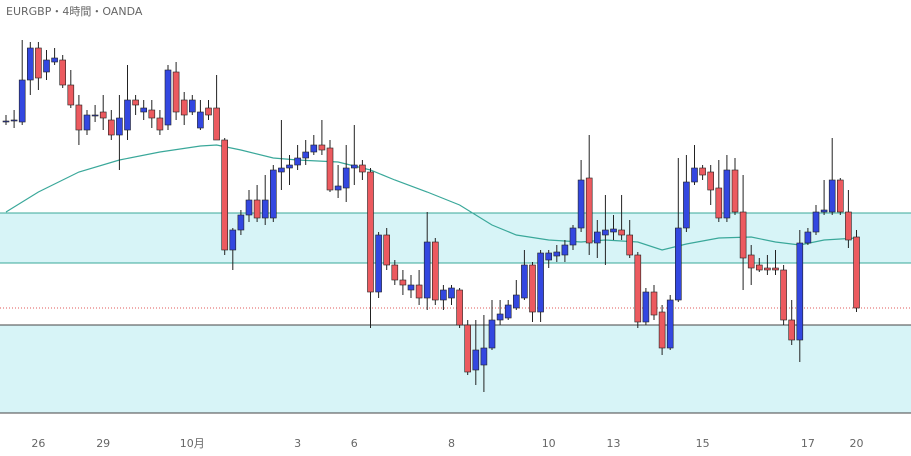  What do you see at coordinates (808, 443) in the screenshot?
I see `x-tick-label: 17` at bounding box center [808, 443].